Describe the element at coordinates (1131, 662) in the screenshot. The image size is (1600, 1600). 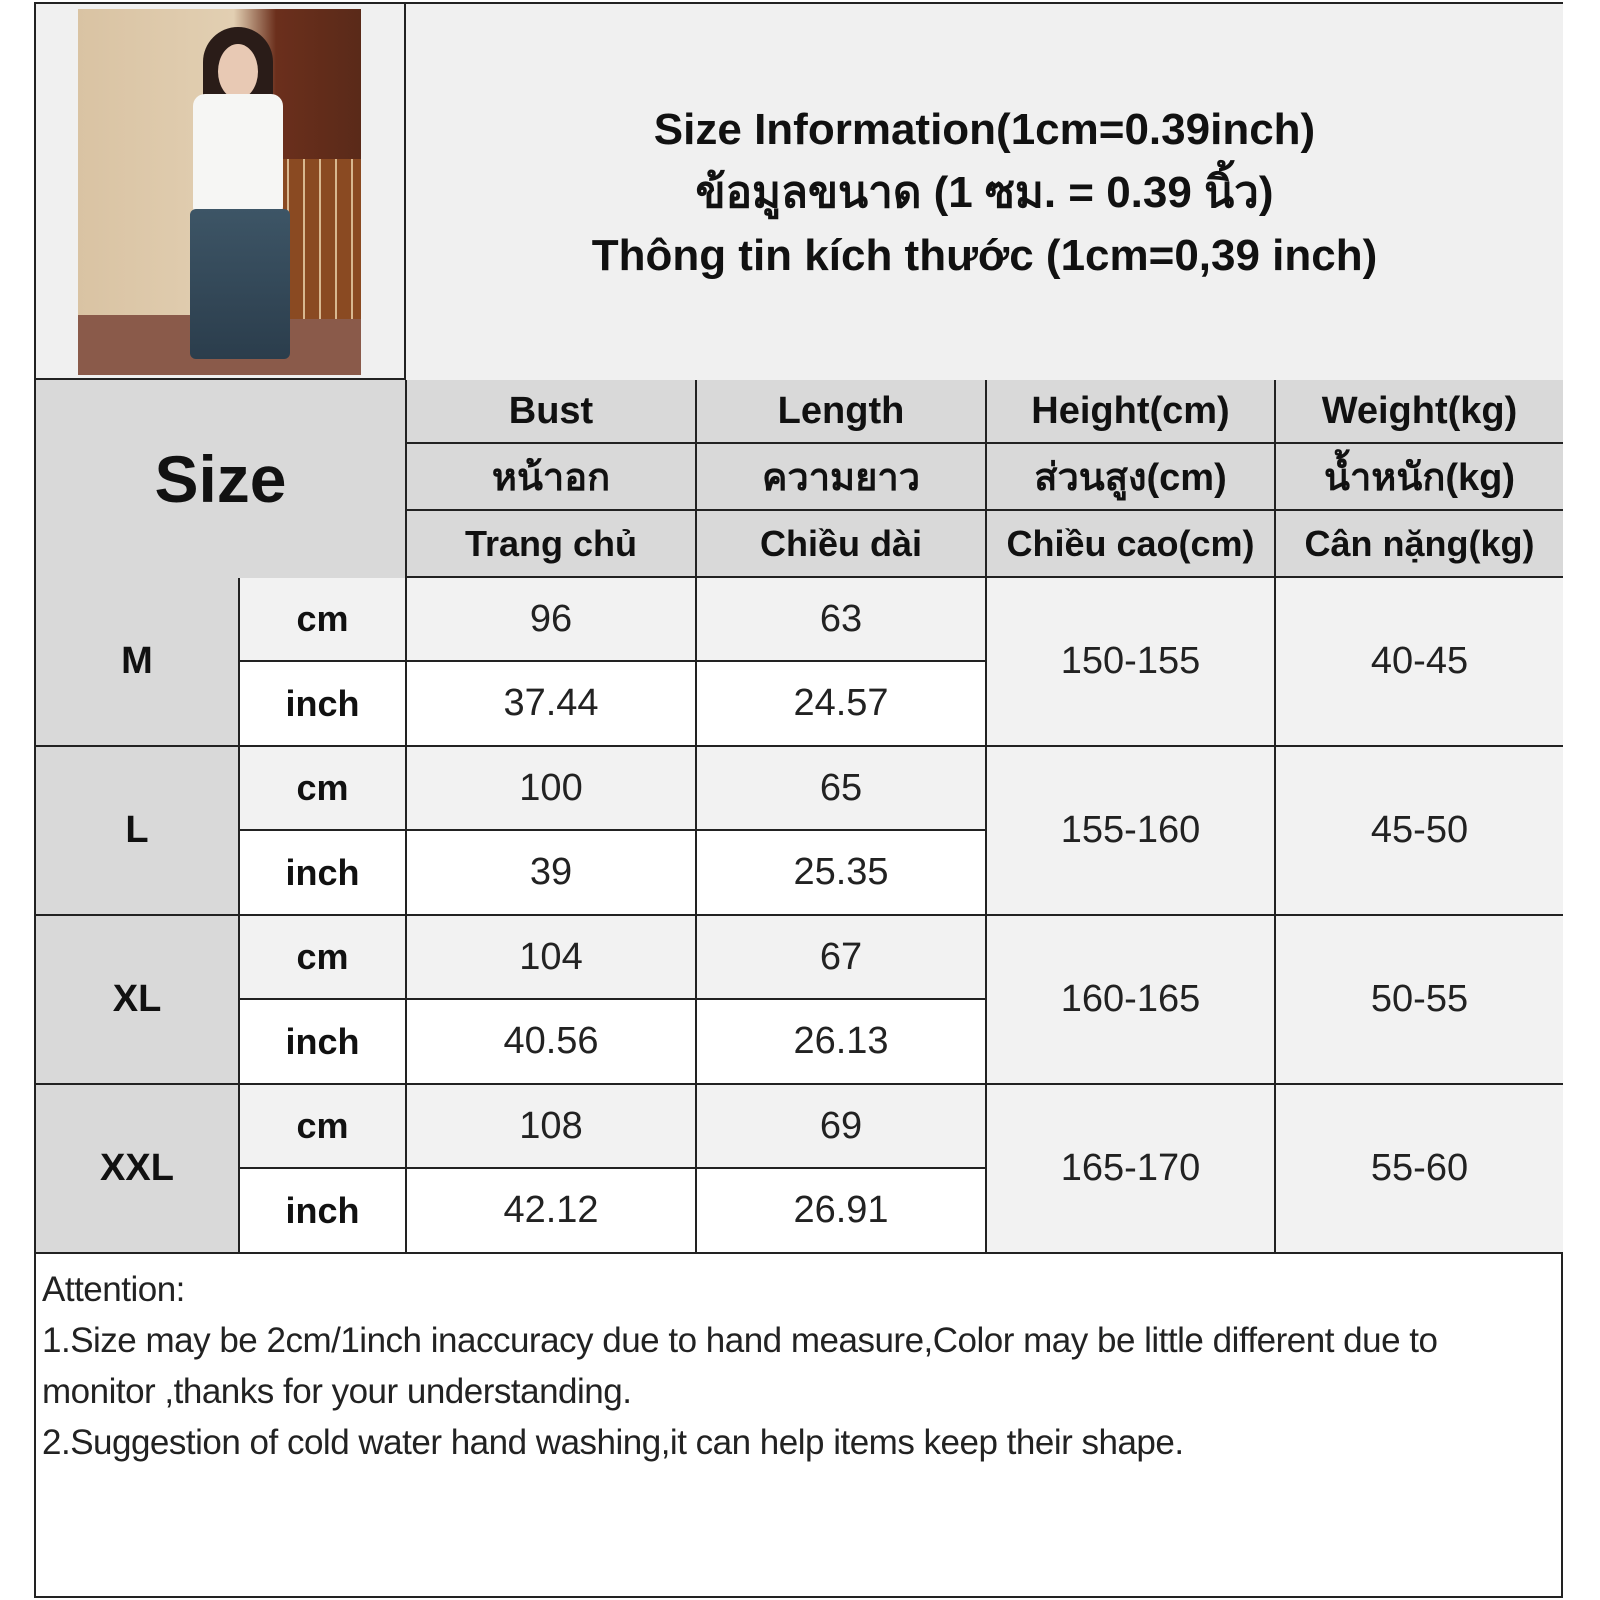
I see `height-range: 150-155` at that location.